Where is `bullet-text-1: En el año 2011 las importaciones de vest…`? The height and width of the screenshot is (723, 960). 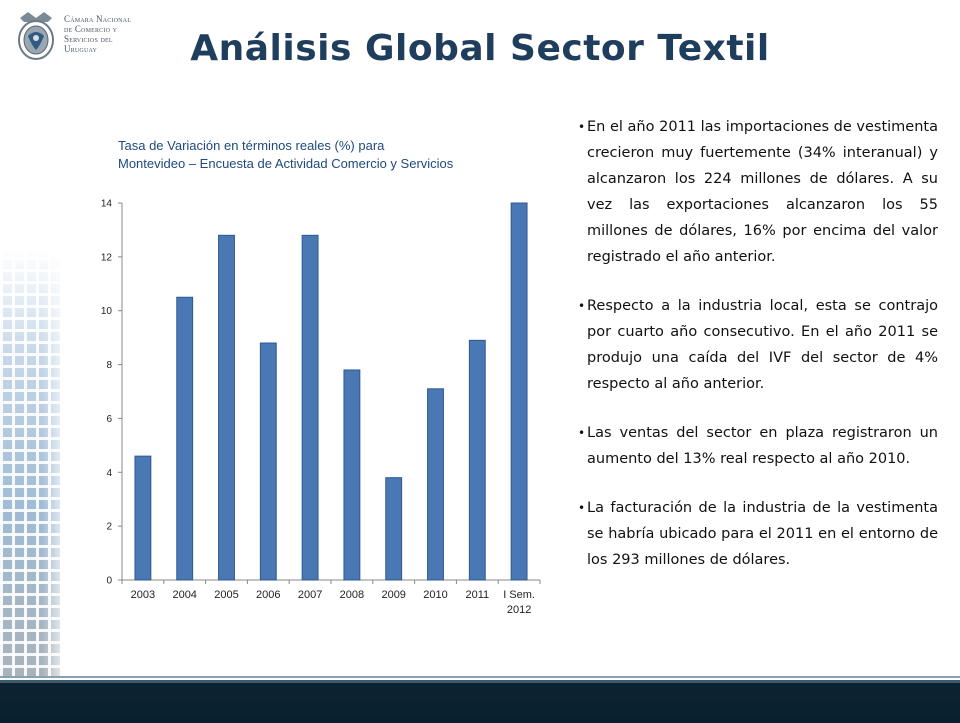 bullet-text-1: En el año 2011 las importaciones de vest… is located at coordinates (762, 192).